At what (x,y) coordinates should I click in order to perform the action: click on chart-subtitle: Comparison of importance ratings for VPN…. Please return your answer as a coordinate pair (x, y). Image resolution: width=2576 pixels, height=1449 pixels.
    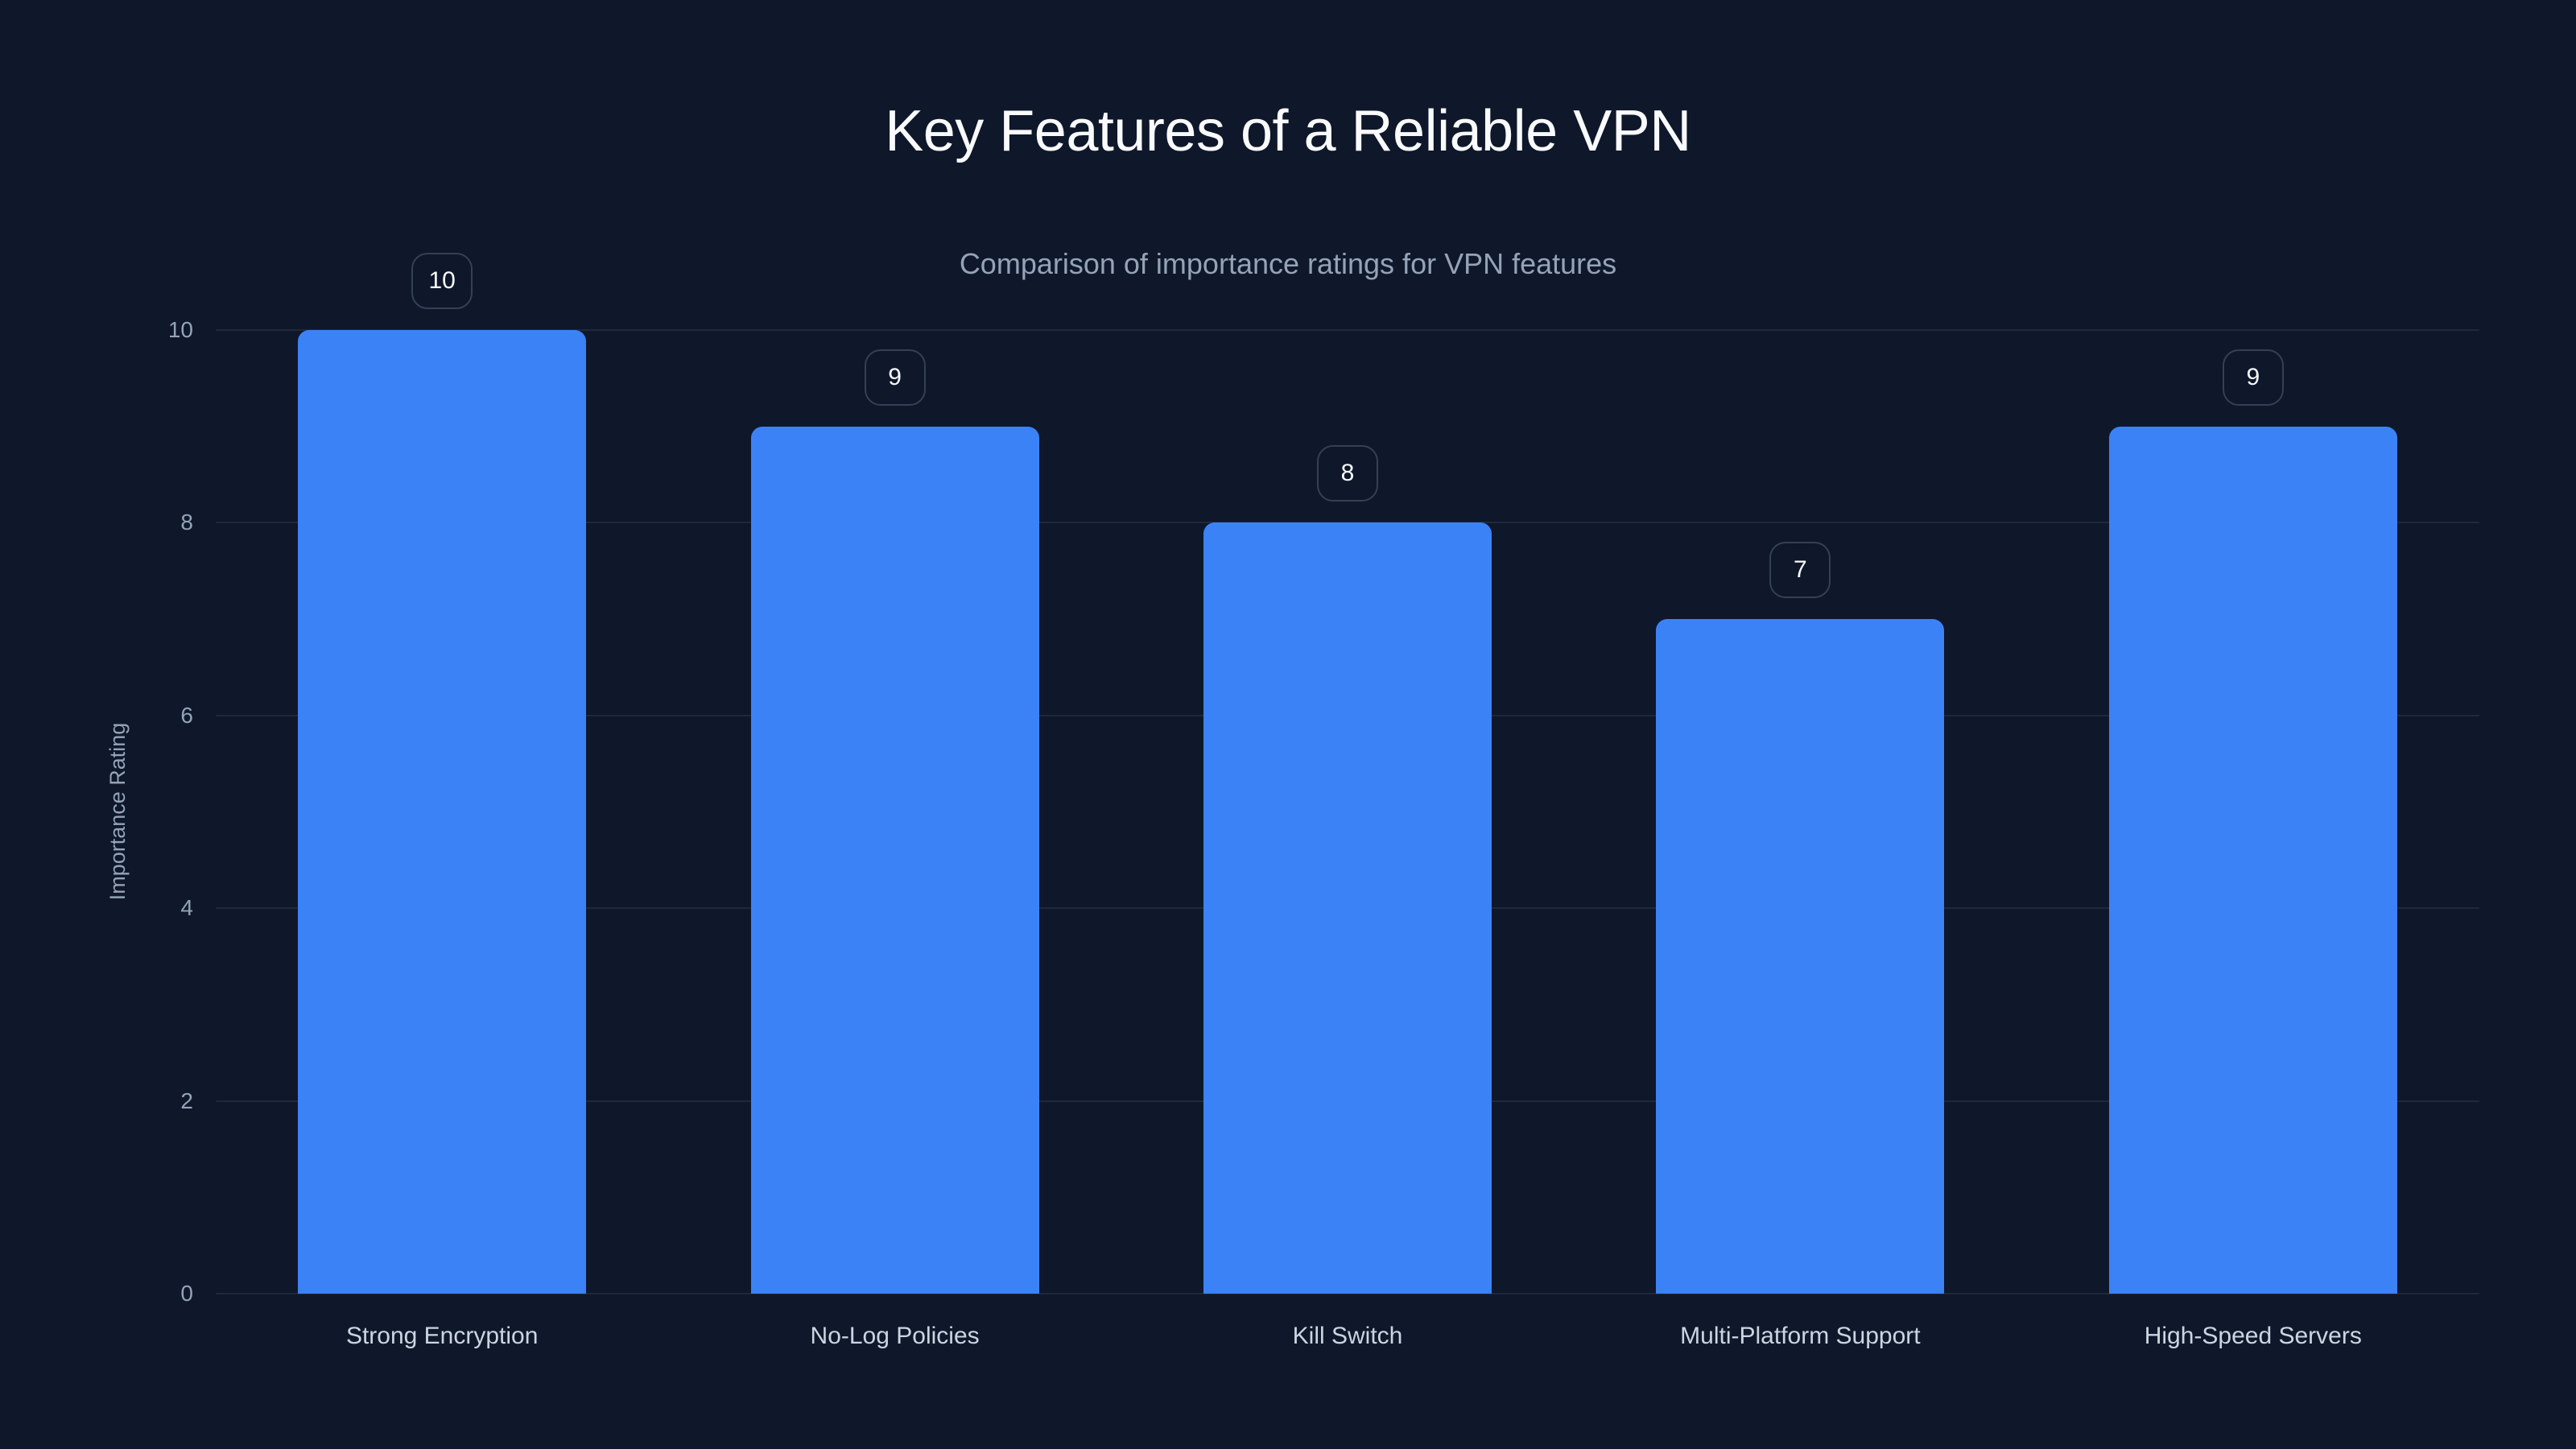
    Looking at the image, I should click on (1288, 263).